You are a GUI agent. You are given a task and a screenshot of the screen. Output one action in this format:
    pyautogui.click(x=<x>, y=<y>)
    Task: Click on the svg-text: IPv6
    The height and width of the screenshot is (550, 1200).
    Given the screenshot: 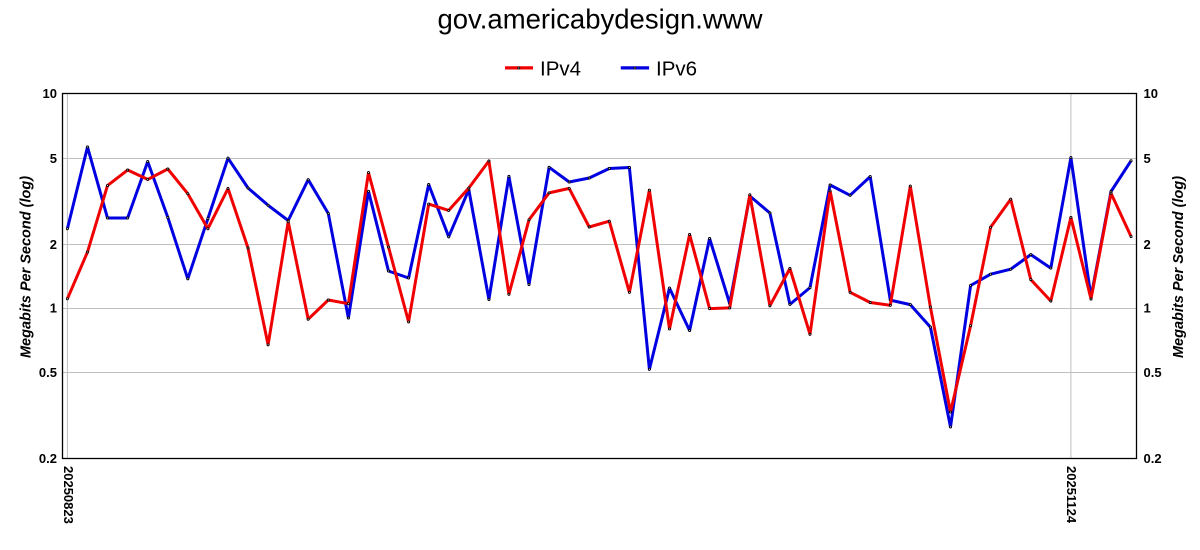 What is the action you would take?
    pyautogui.click(x=676, y=69)
    